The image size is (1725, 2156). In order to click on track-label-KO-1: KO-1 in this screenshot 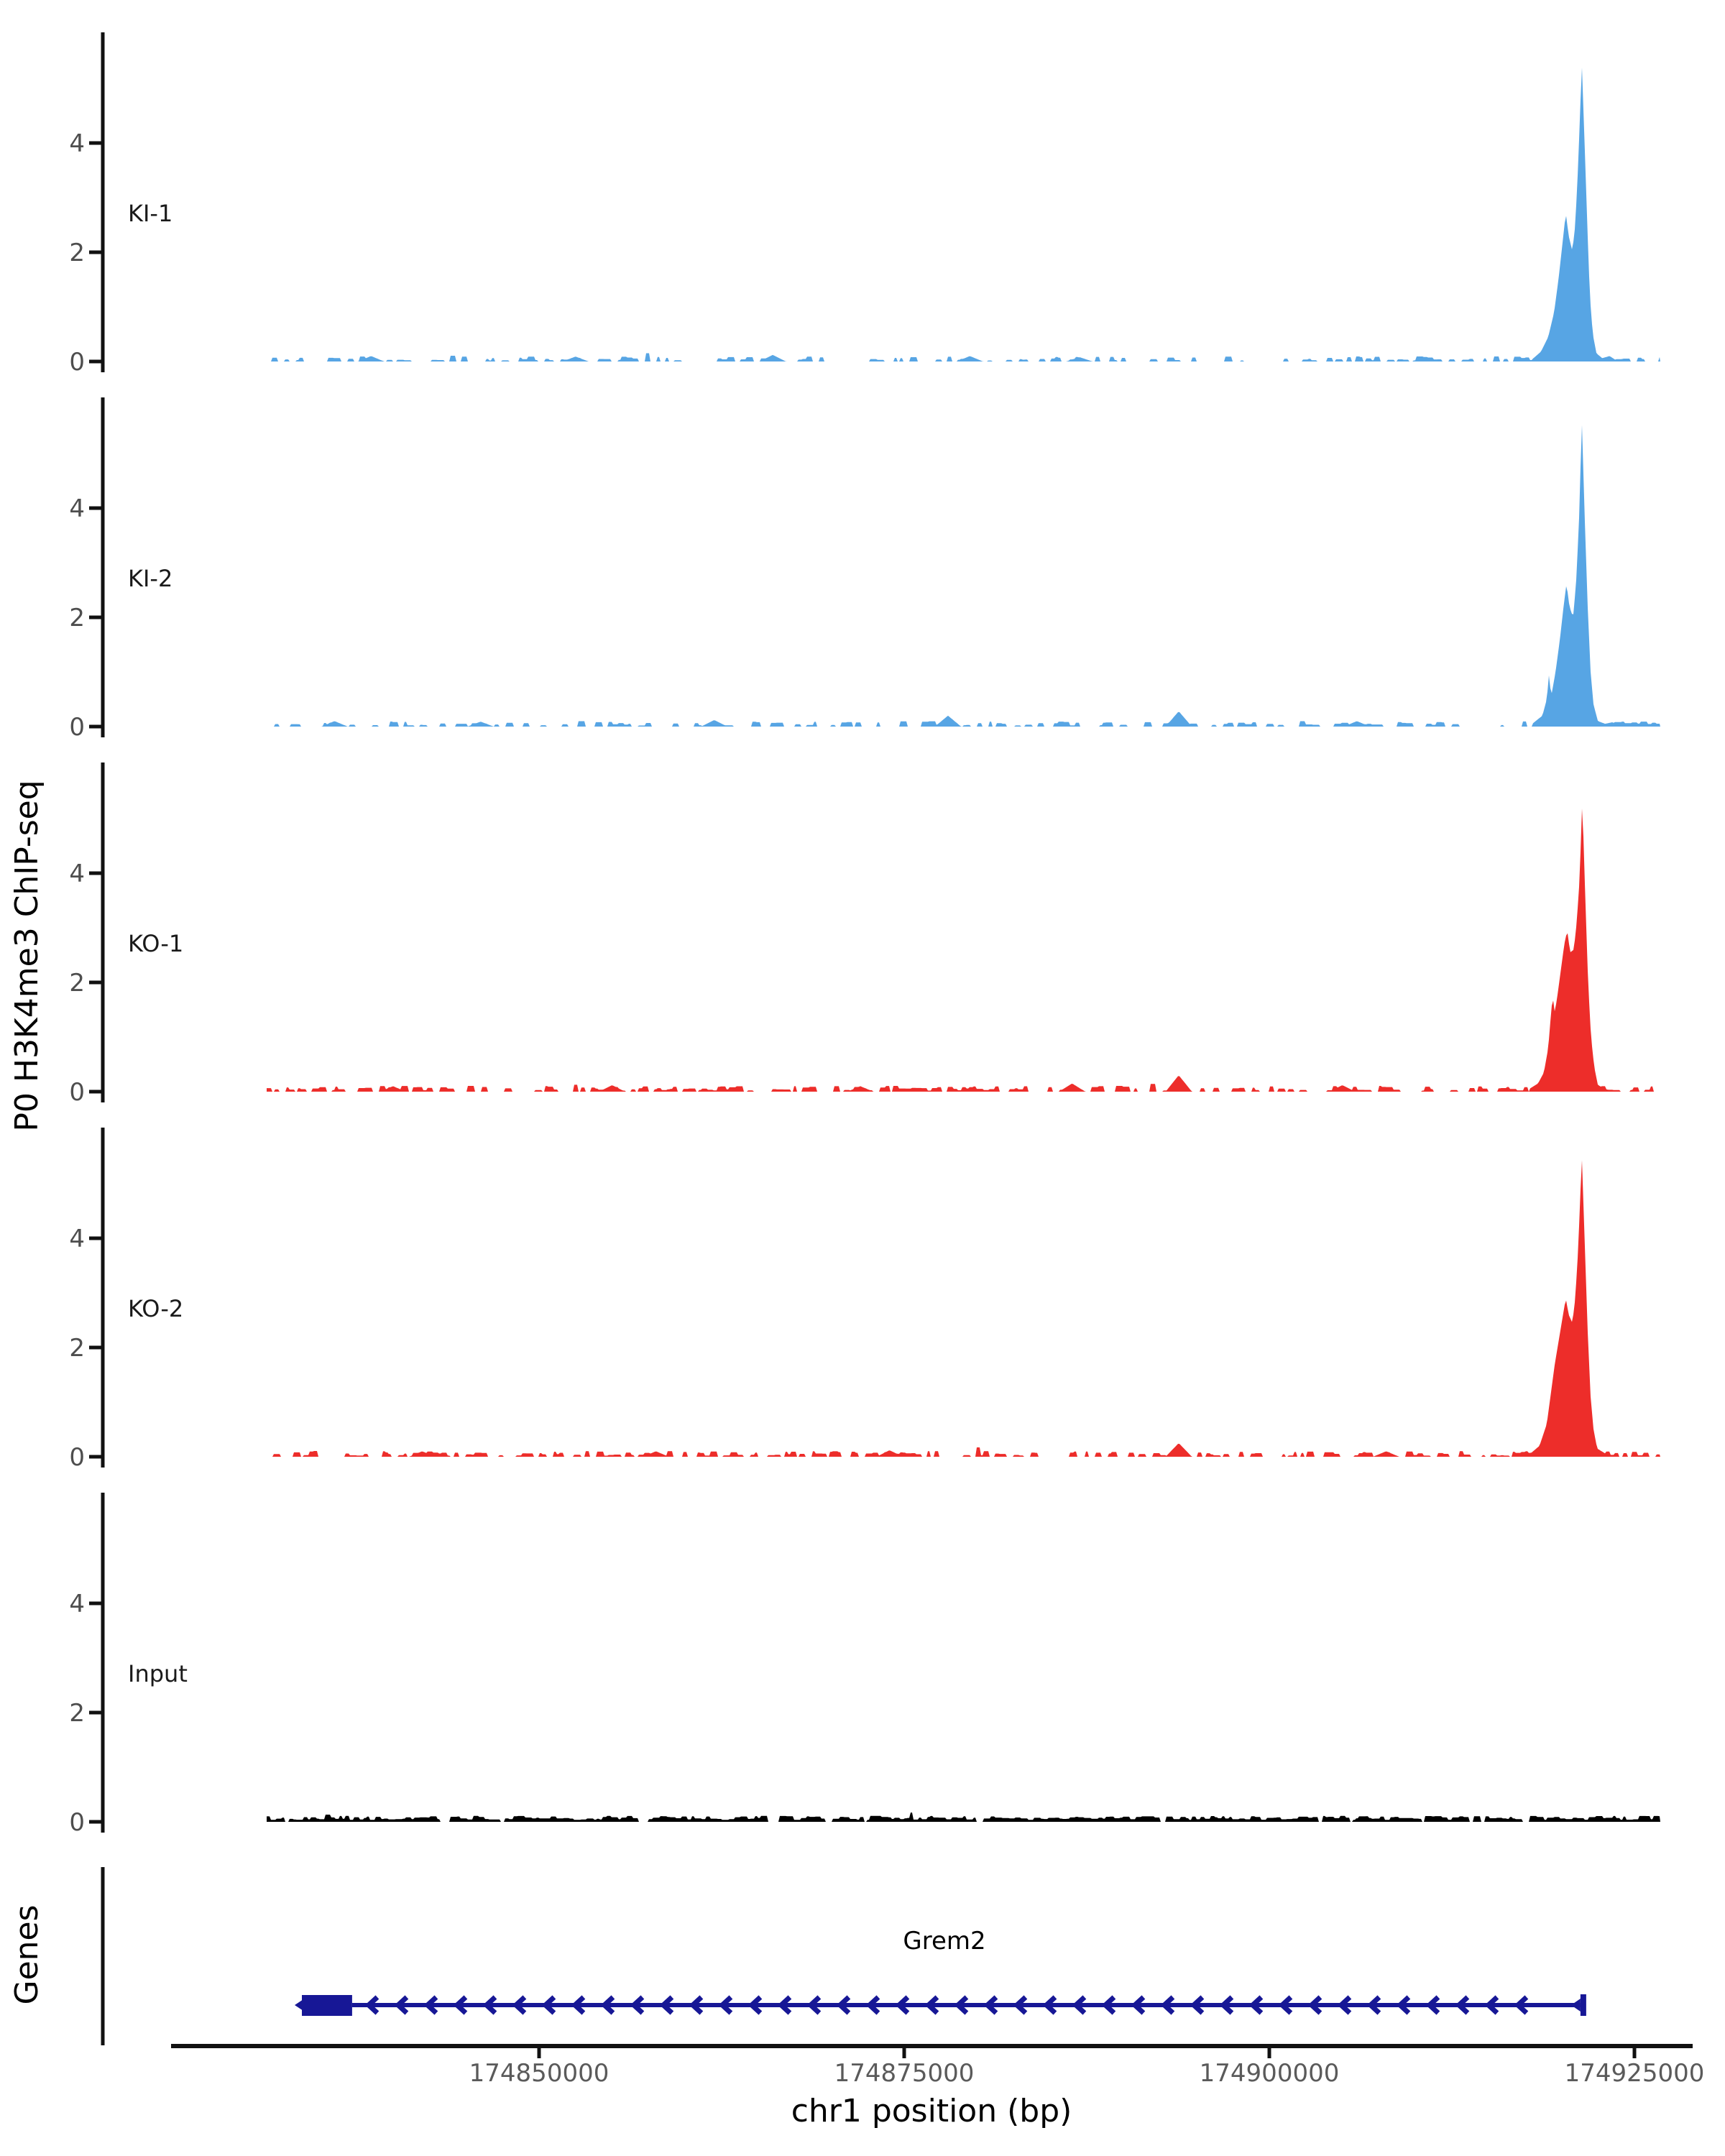, I will do `click(155, 944)`.